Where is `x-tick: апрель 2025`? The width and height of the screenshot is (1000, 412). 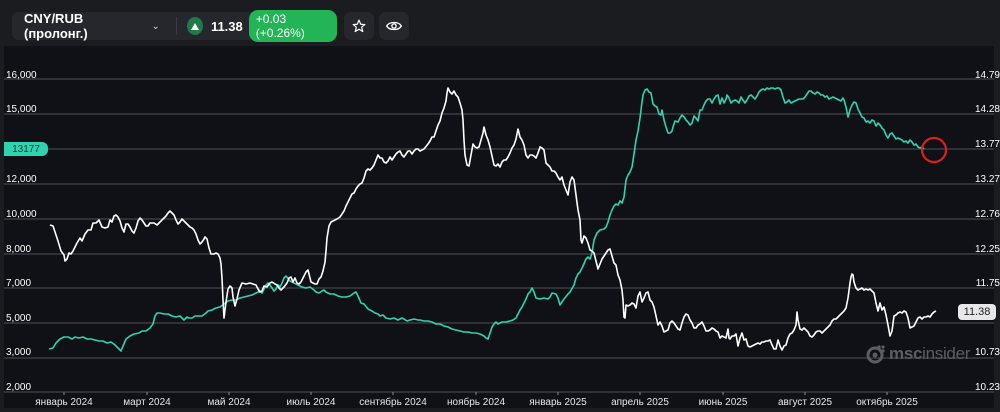 x-tick: апрель 2025 is located at coordinates (640, 402).